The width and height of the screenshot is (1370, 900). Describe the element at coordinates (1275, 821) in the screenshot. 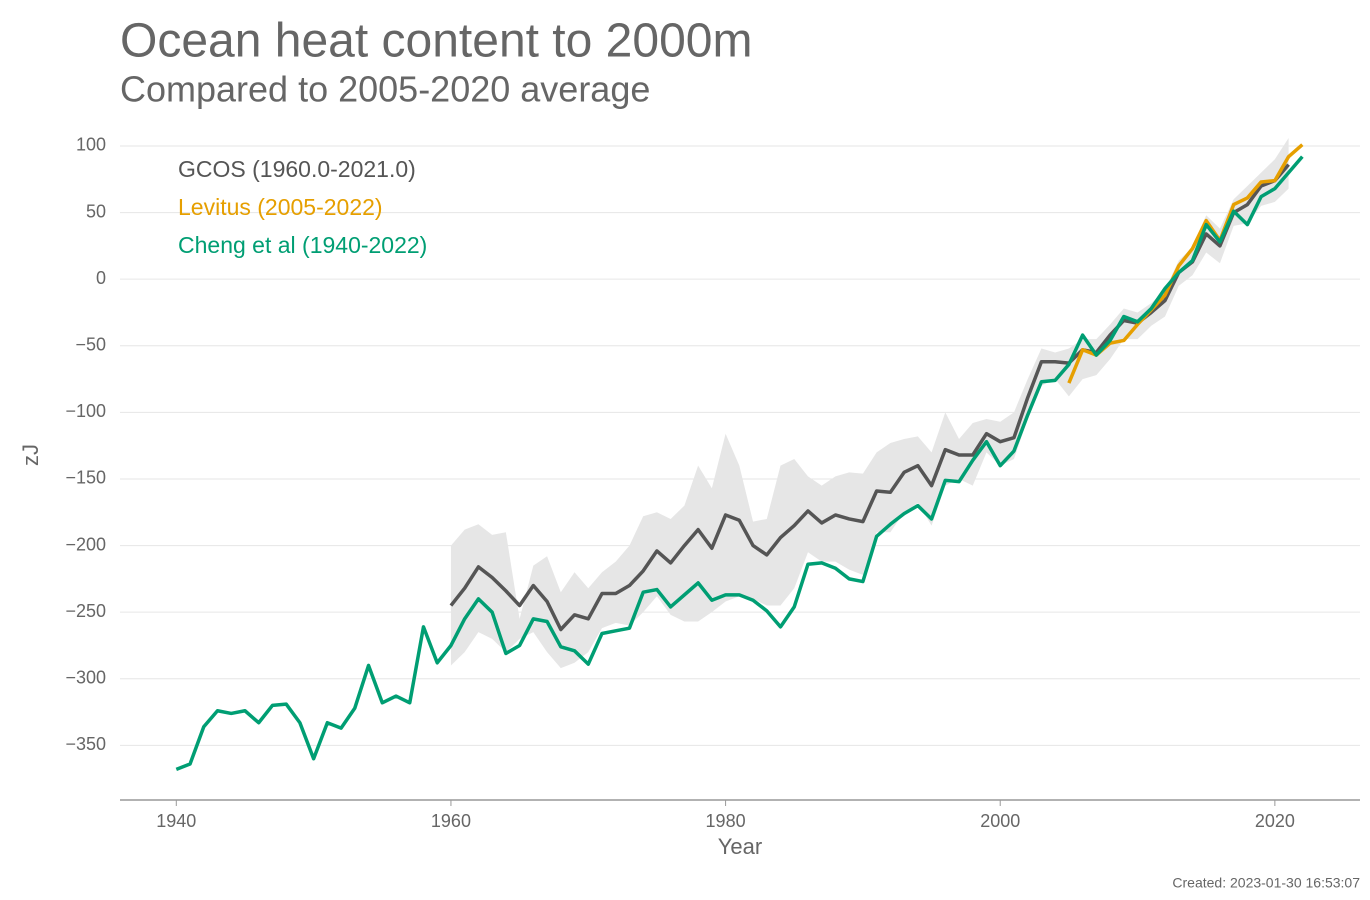

I see `x-tick-label: 2020` at that location.